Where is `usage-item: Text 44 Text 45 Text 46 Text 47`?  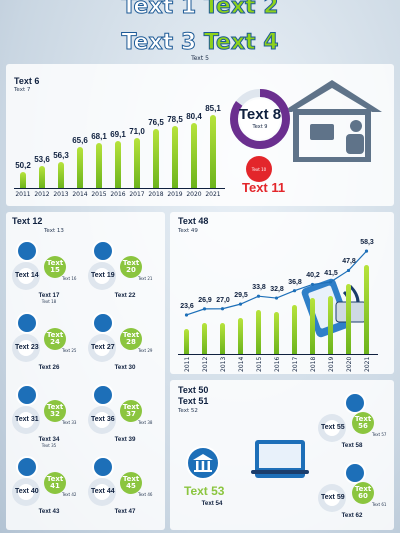
usage-item: Text 44 Text 45 Text 46 Text 47 is located at coordinates (125, 491).